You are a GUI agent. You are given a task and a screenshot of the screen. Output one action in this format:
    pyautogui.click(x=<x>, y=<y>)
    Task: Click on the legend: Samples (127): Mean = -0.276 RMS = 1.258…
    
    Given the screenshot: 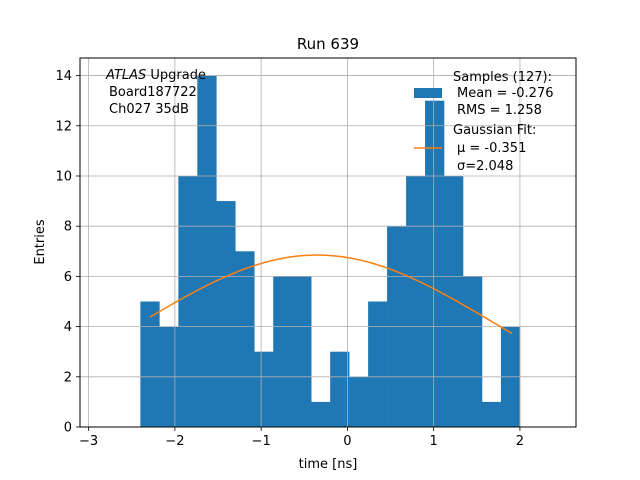 What is the action you would take?
    pyautogui.click(x=483, y=122)
    